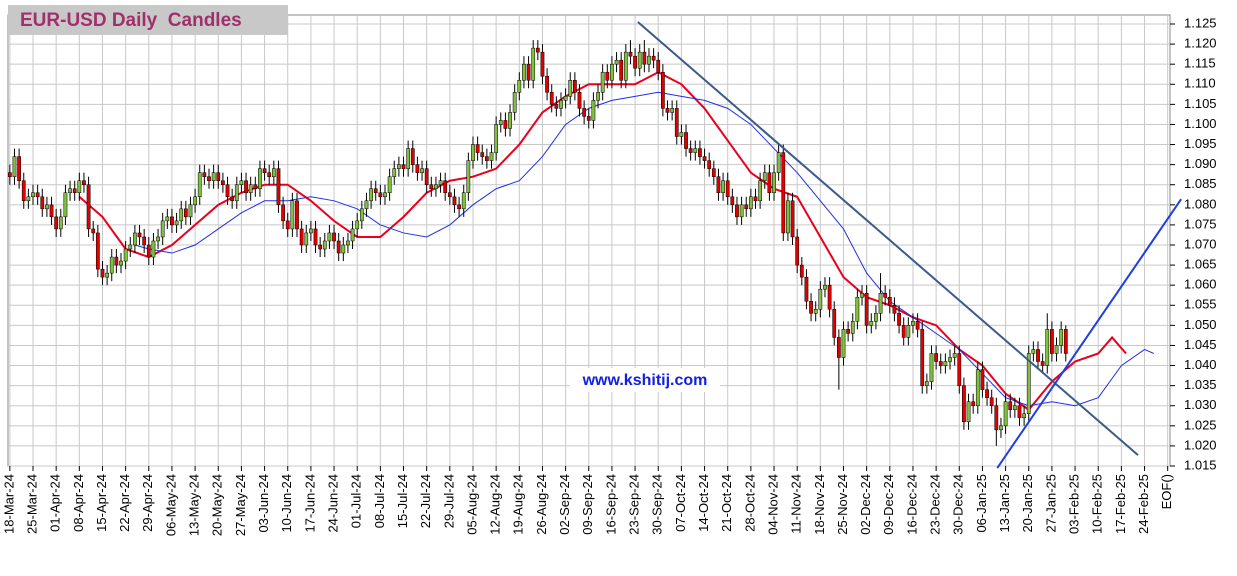  What do you see at coordinates (1200, 404) in the screenshot?
I see `y-tick-label: 1.030` at bounding box center [1200, 404].